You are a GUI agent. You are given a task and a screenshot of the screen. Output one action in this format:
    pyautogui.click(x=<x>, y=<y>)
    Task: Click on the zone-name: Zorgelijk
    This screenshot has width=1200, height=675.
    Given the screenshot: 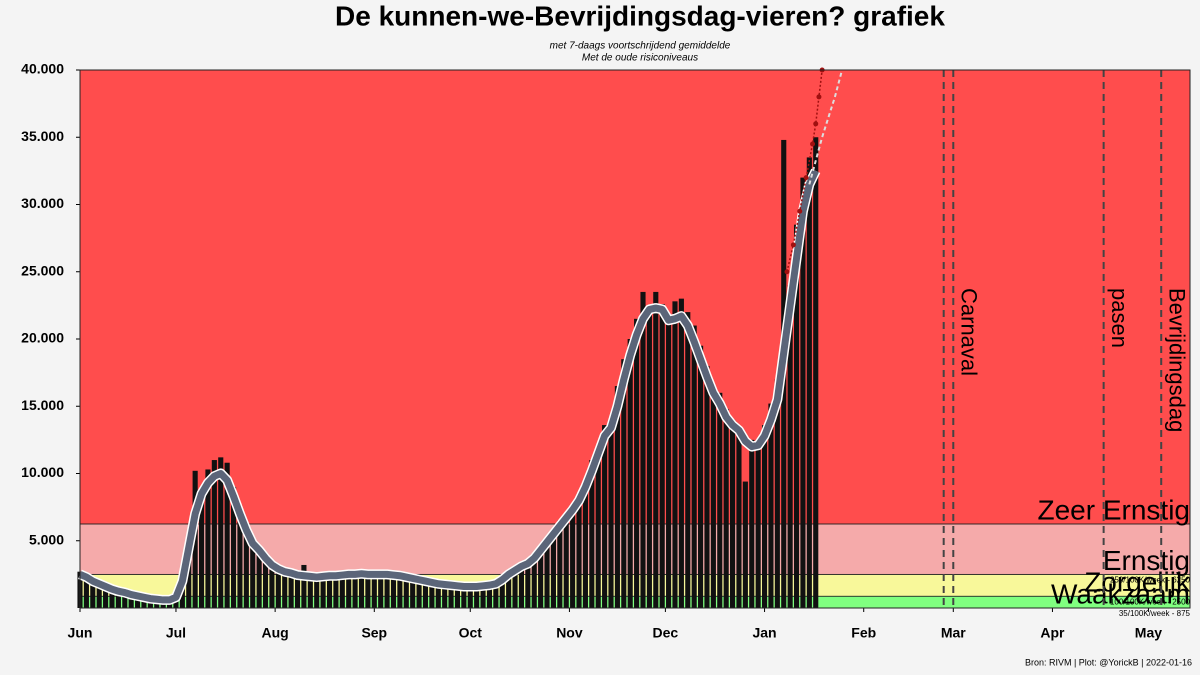 What is the action you would take?
    pyautogui.click(x=1137, y=582)
    